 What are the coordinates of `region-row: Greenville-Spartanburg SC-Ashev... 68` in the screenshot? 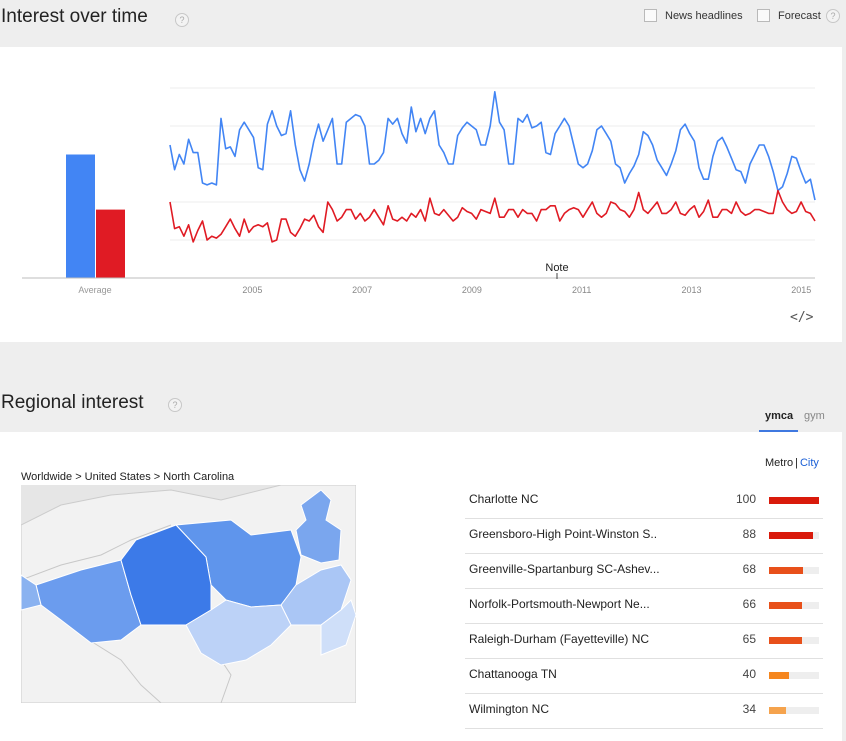 It's located at (644, 571).